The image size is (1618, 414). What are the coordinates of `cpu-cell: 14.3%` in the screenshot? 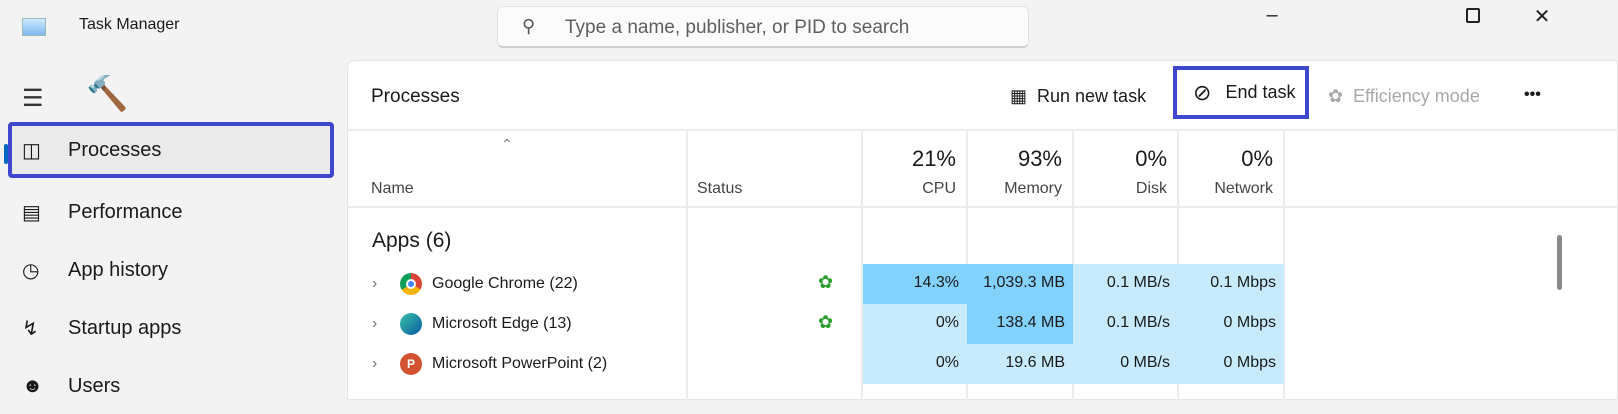 It's located at (915, 284).